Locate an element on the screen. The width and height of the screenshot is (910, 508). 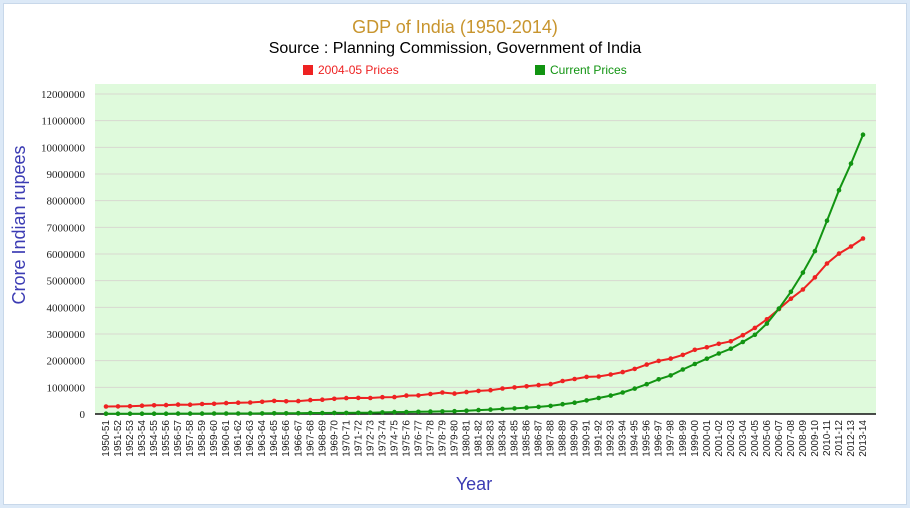
legend-item-2004-05-prices: 2004-05 Prices is located at coordinates (351, 70).